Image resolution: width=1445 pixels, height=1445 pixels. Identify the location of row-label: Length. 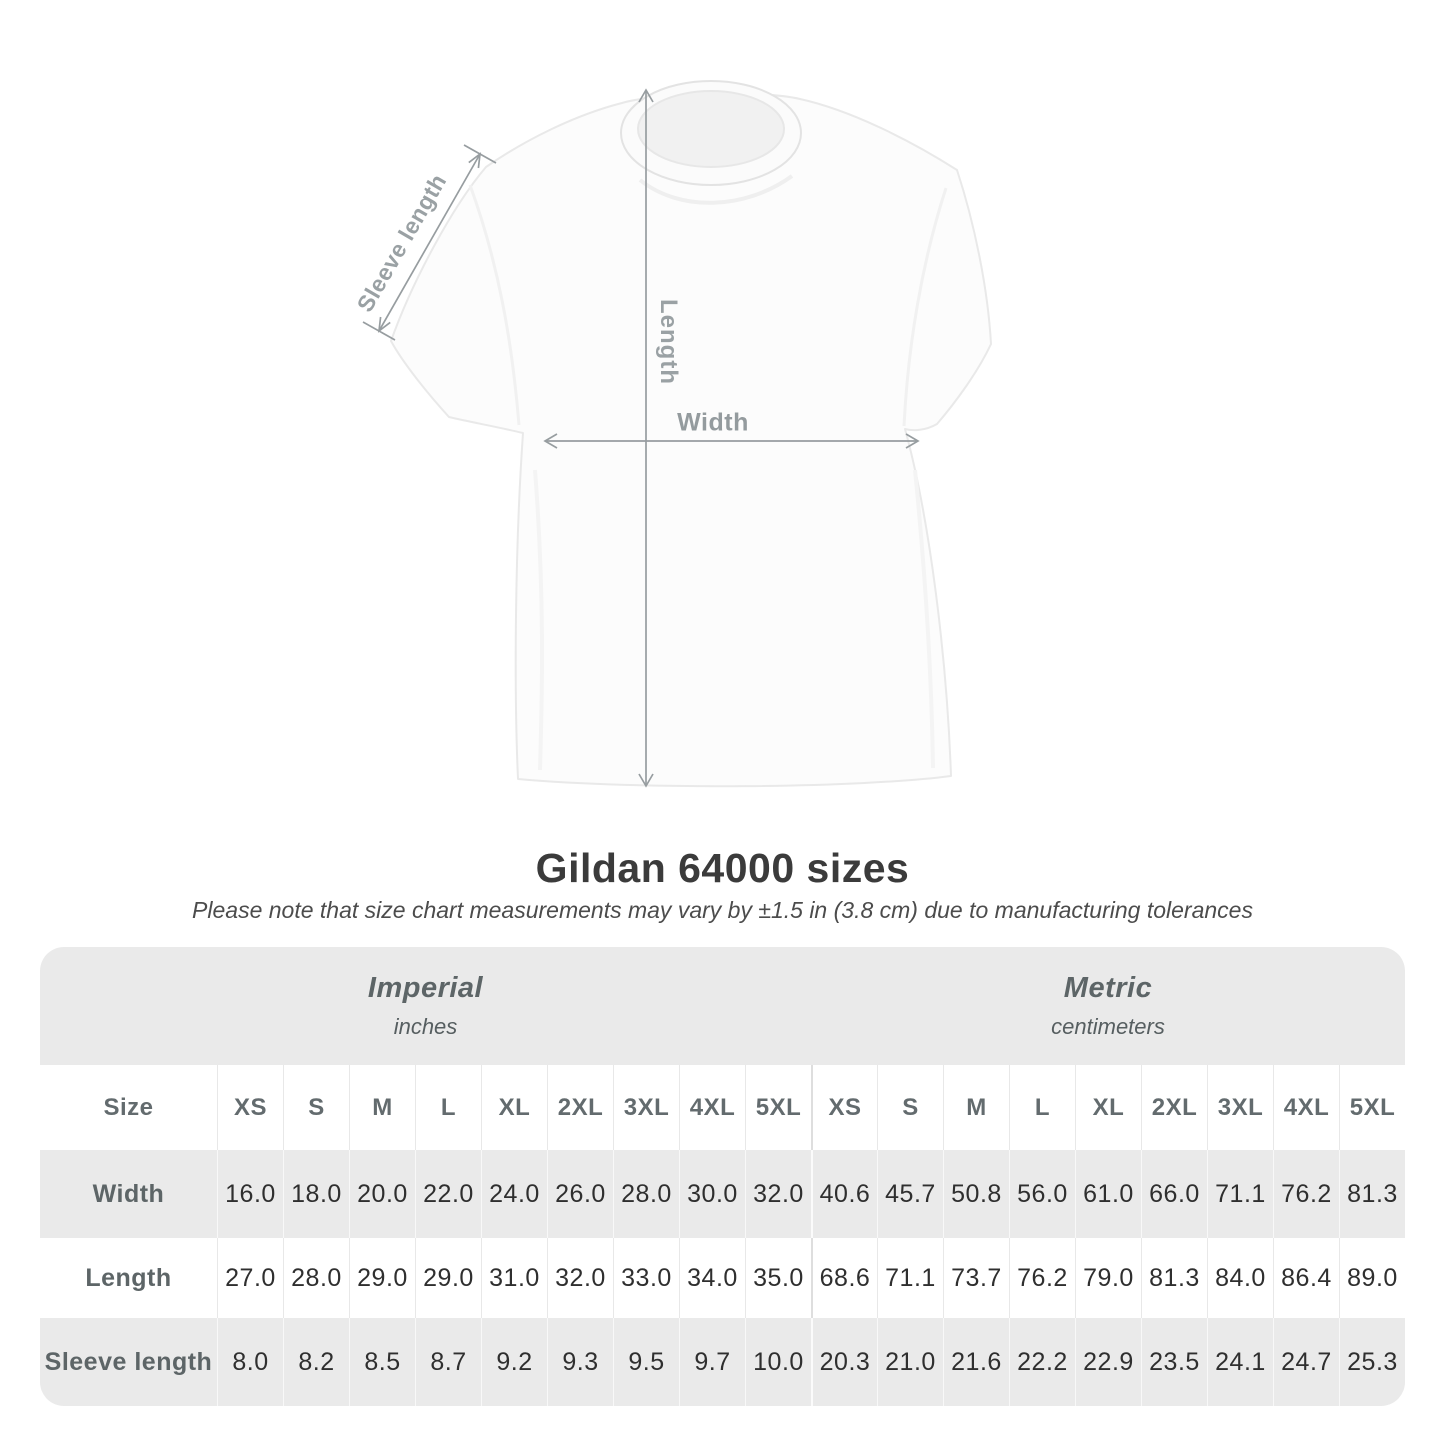
(128, 1278).